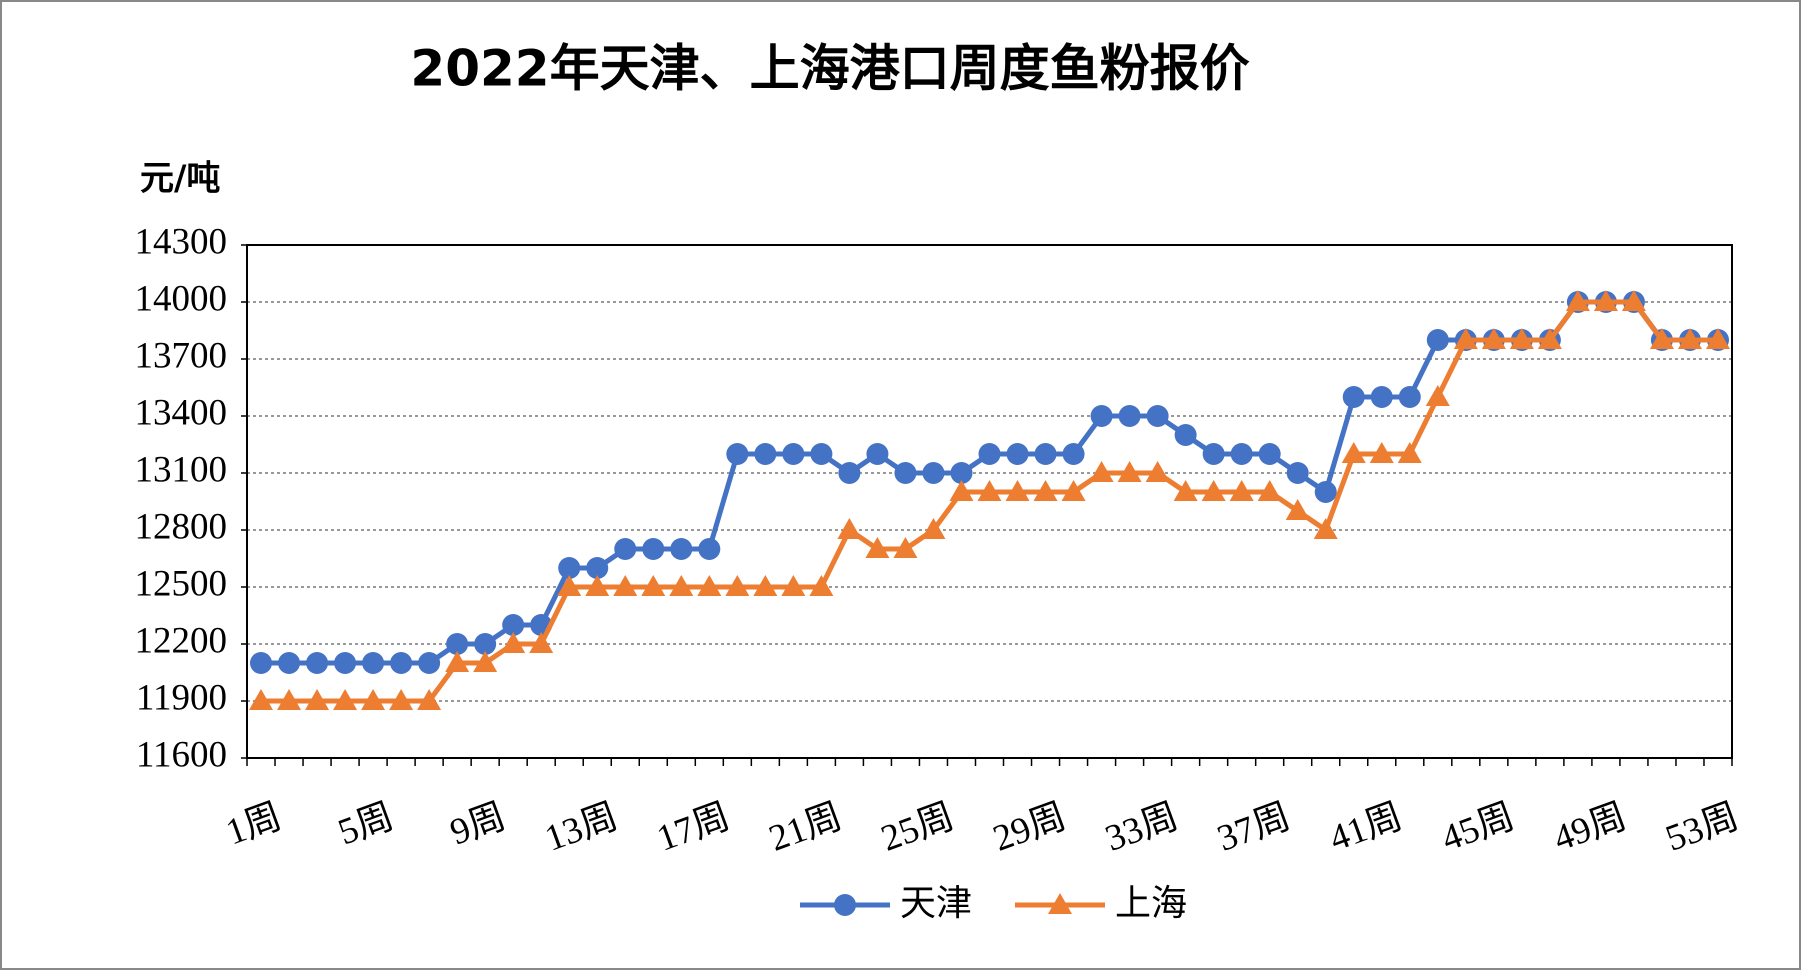 Image resolution: width=1801 pixels, height=970 pixels. What do you see at coordinates (181, 241) in the screenshot?
I see `y-tick-label: 14300` at bounding box center [181, 241].